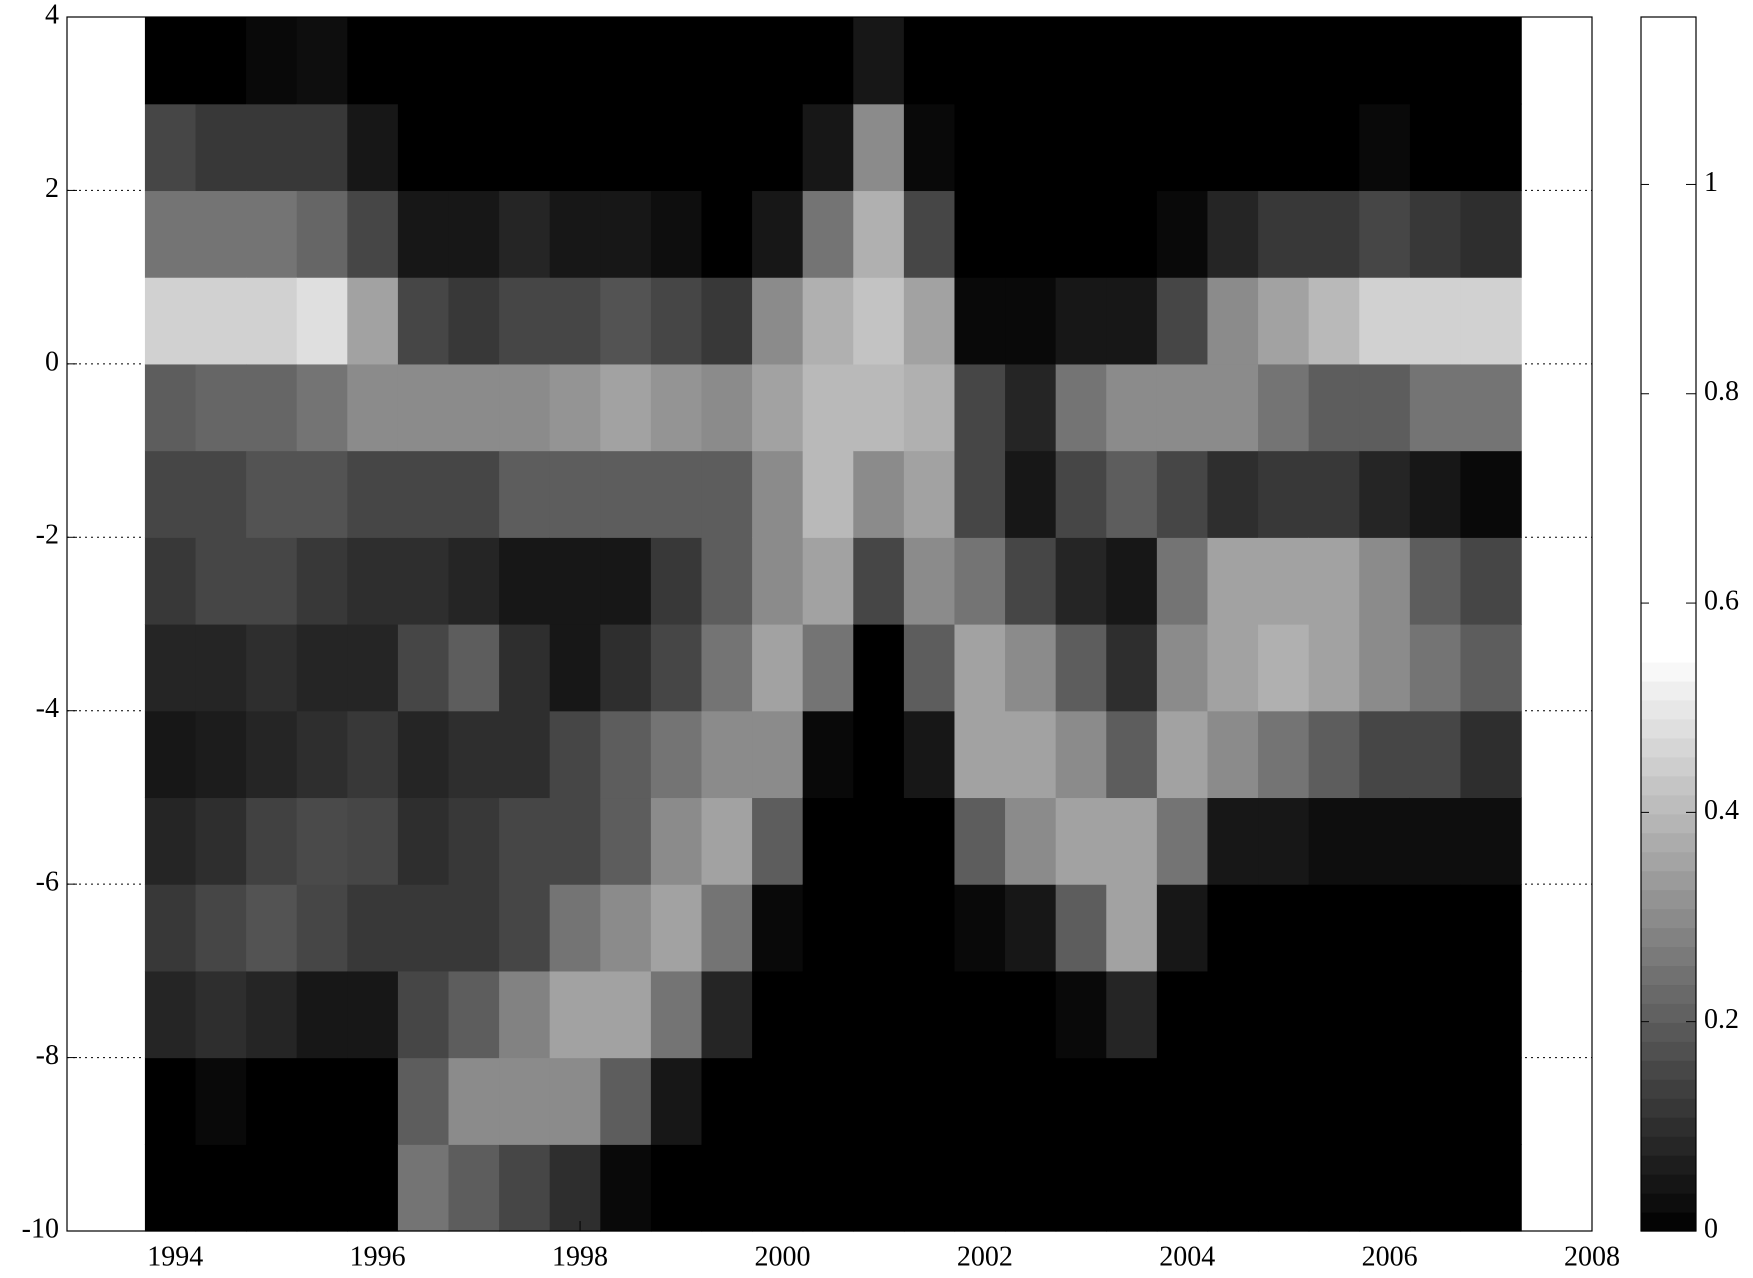 This screenshot has height=1278, width=1753. What do you see at coordinates (782, 1256) in the screenshot?
I see `x-tick-label: 2000` at bounding box center [782, 1256].